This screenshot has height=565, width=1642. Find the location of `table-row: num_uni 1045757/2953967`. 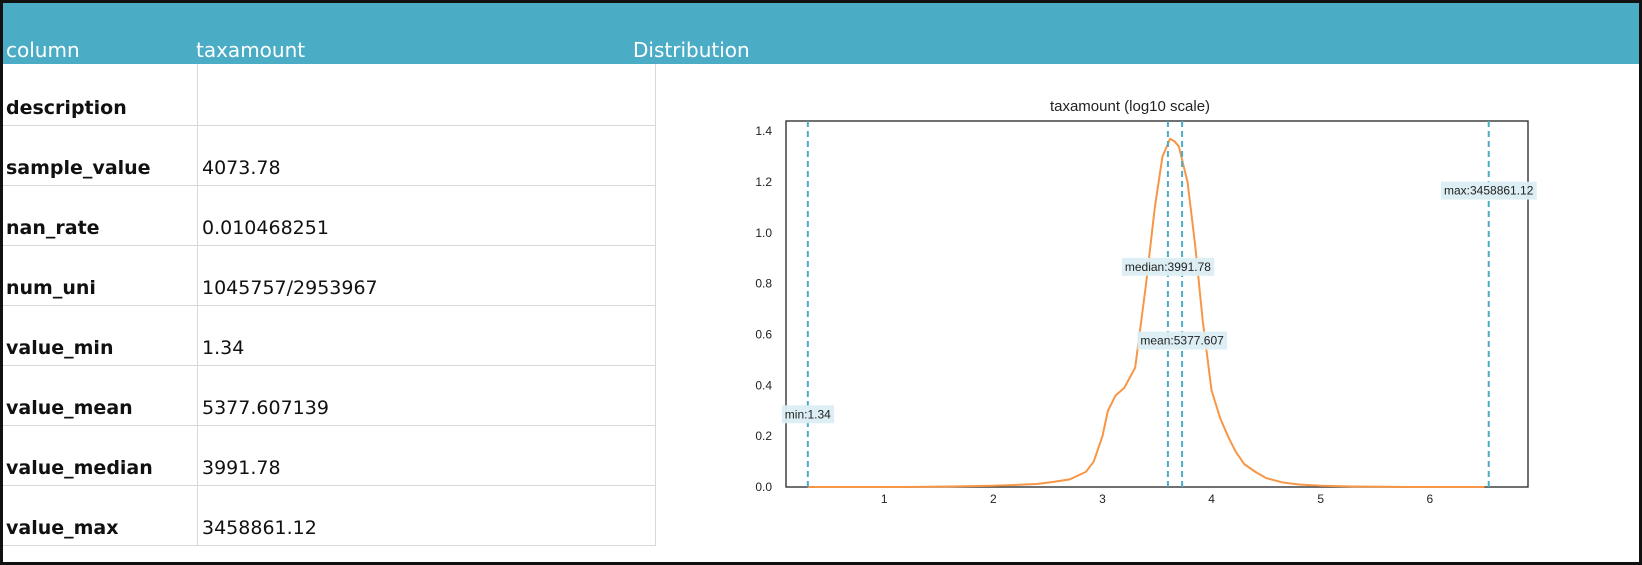

table-row: num_uni 1045757/2953967 is located at coordinates (329, 275).